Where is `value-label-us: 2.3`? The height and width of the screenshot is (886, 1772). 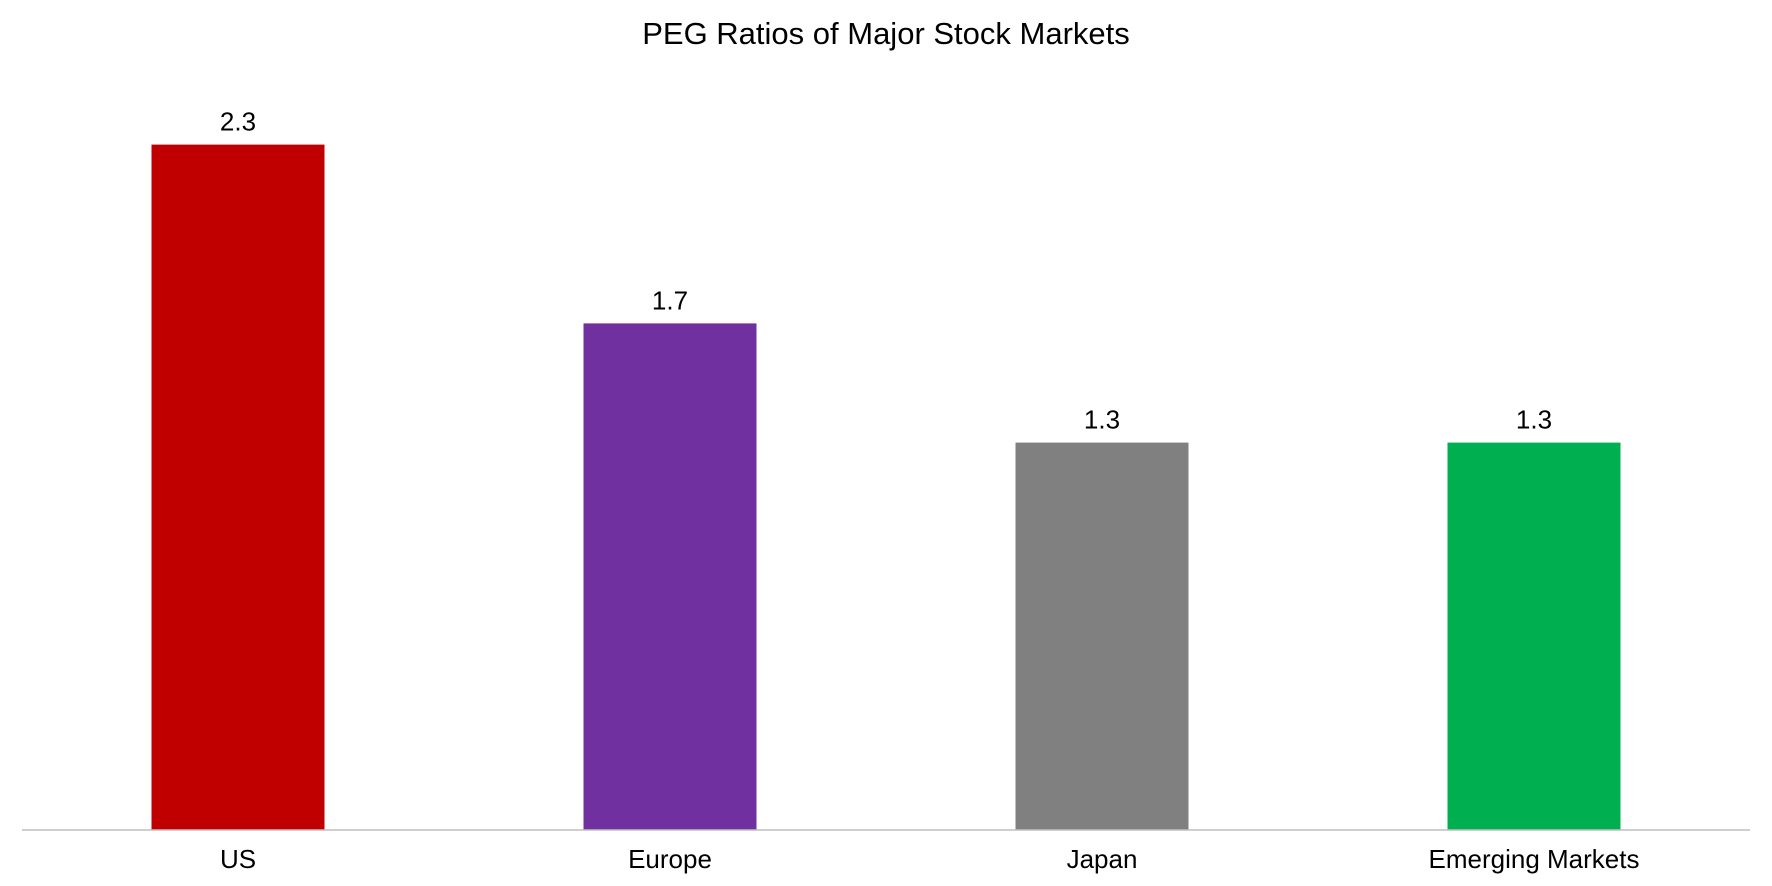
value-label-us: 2.3 is located at coordinates (238, 122).